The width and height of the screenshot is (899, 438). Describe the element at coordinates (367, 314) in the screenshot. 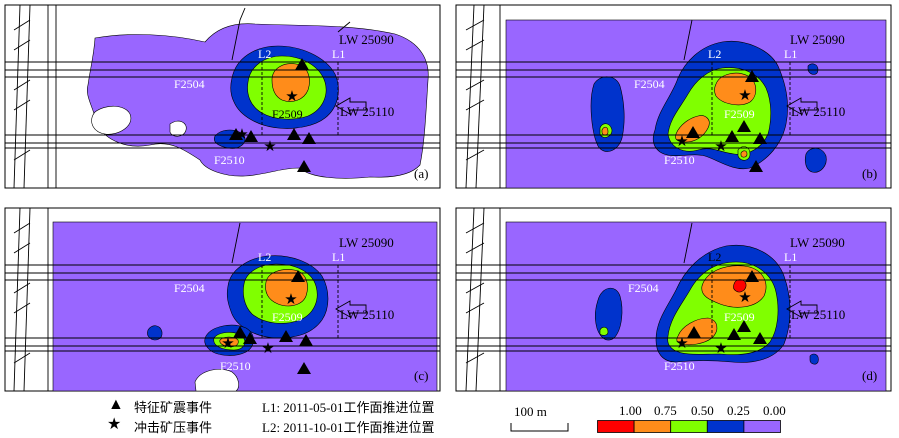

I see `lw-25110-label-c: LW 25110` at that location.